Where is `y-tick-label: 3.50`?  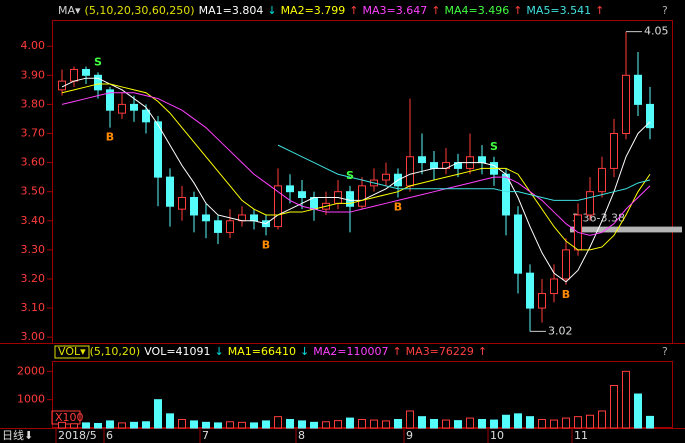 y-tick-label: 3.50 is located at coordinates (33, 191).